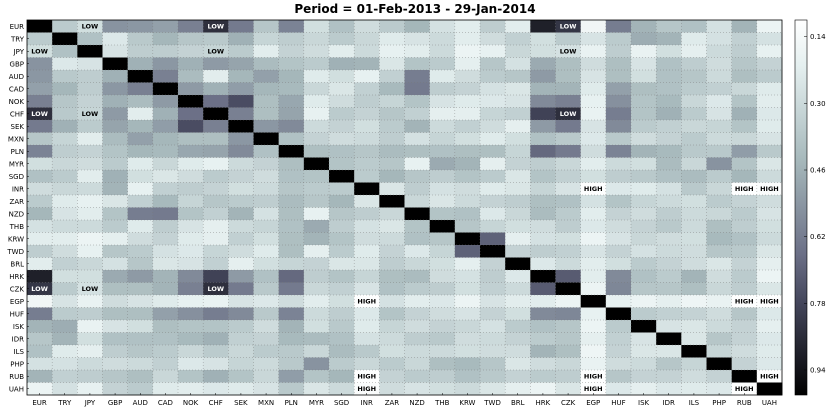 This screenshot has width=830, height=409. Describe the element at coordinates (669, 201) in the screenshot. I see `heatmap-cell-zar-idr` at that location.